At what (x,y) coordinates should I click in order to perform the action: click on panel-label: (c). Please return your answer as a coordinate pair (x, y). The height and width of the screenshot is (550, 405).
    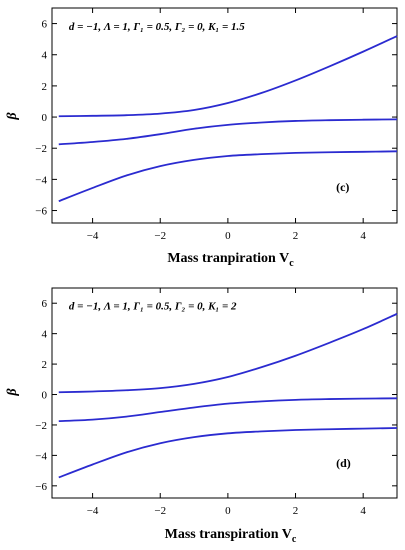
    Looking at the image, I should click on (342, 187).